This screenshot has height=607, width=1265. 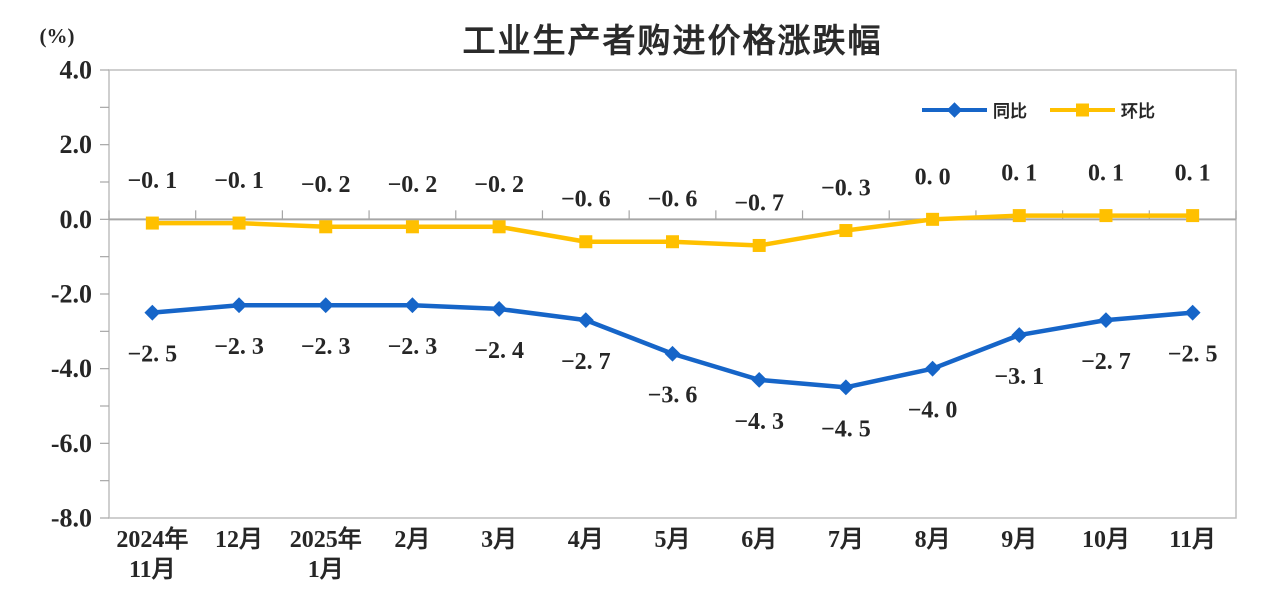 What do you see at coordinates (673, 540) in the screenshot?
I see `x-axis-category-label: 5月` at bounding box center [673, 540].